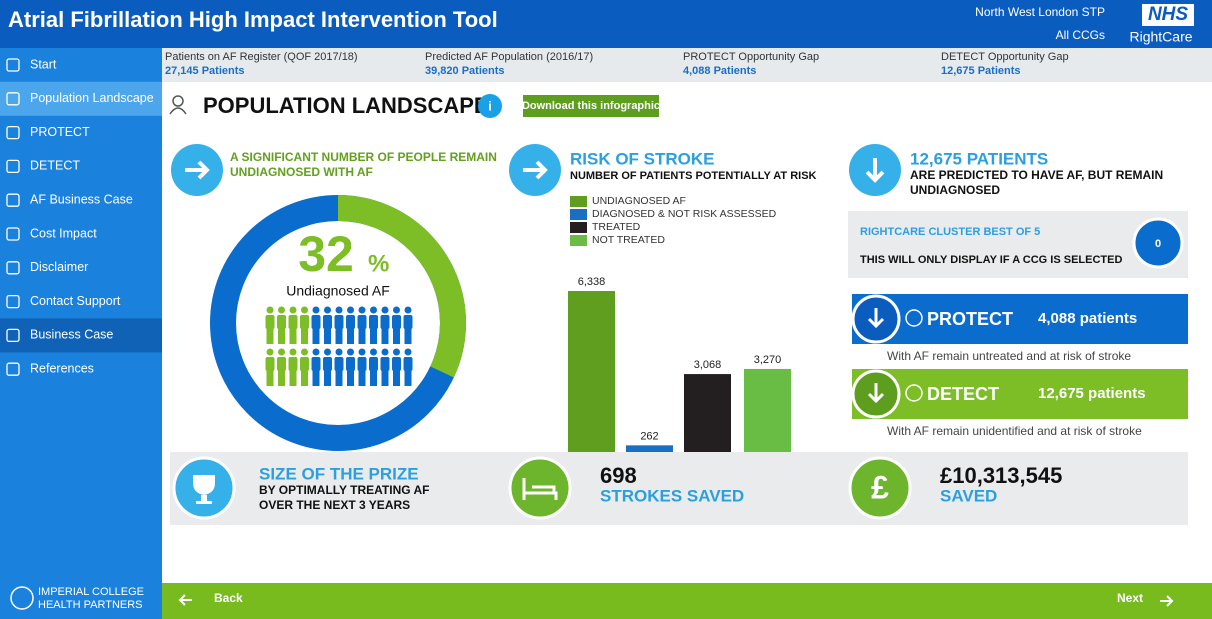  What do you see at coordinates (592, 282) in the screenshot?
I see `bar-value-label: 6,338` at bounding box center [592, 282].